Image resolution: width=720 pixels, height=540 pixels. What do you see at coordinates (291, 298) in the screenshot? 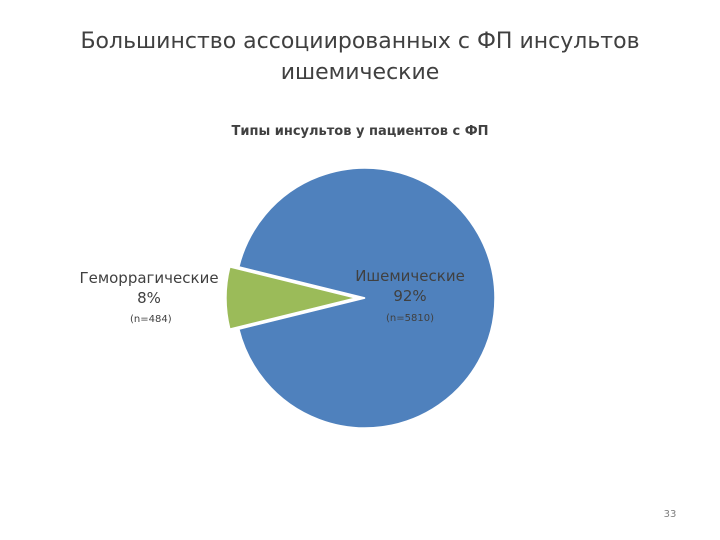
I see `pie-slice-hemorrhagic` at bounding box center [291, 298].